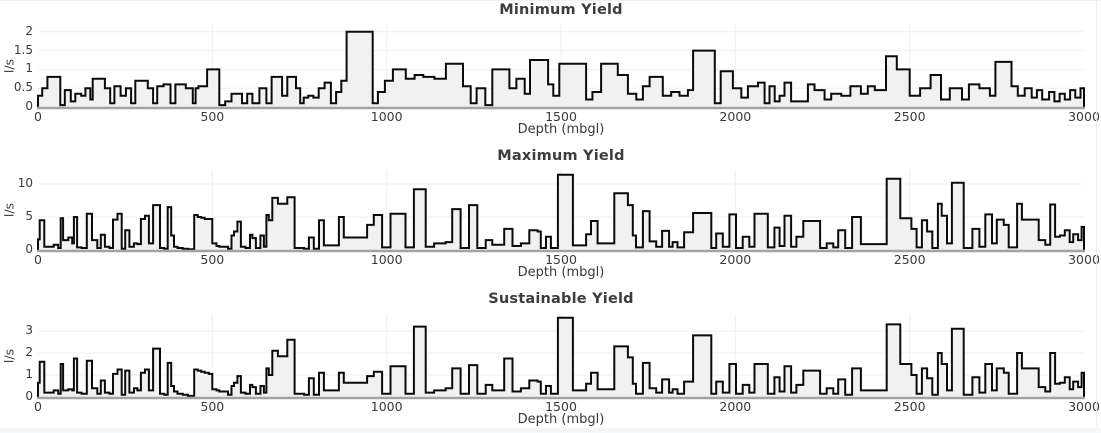 This screenshot has width=1101, height=433. What do you see at coordinates (29, 216) in the screenshot?
I see `y-tick-label: 5` at bounding box center [29, 216].